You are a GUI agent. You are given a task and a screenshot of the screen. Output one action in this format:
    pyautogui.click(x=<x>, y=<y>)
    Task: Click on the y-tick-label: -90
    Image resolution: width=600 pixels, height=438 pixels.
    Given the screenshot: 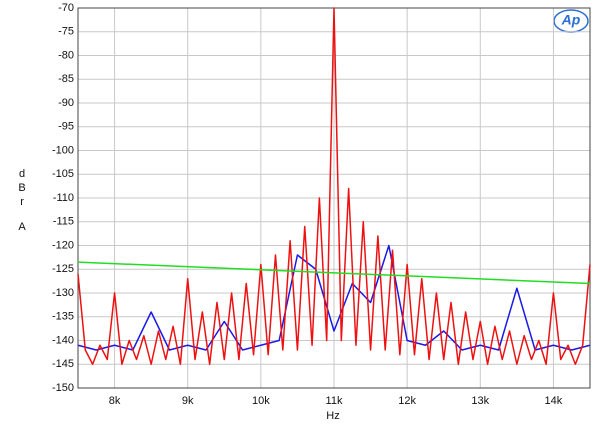 What is the action you would take?
    pyautogui.click(x=66, y=103)
    